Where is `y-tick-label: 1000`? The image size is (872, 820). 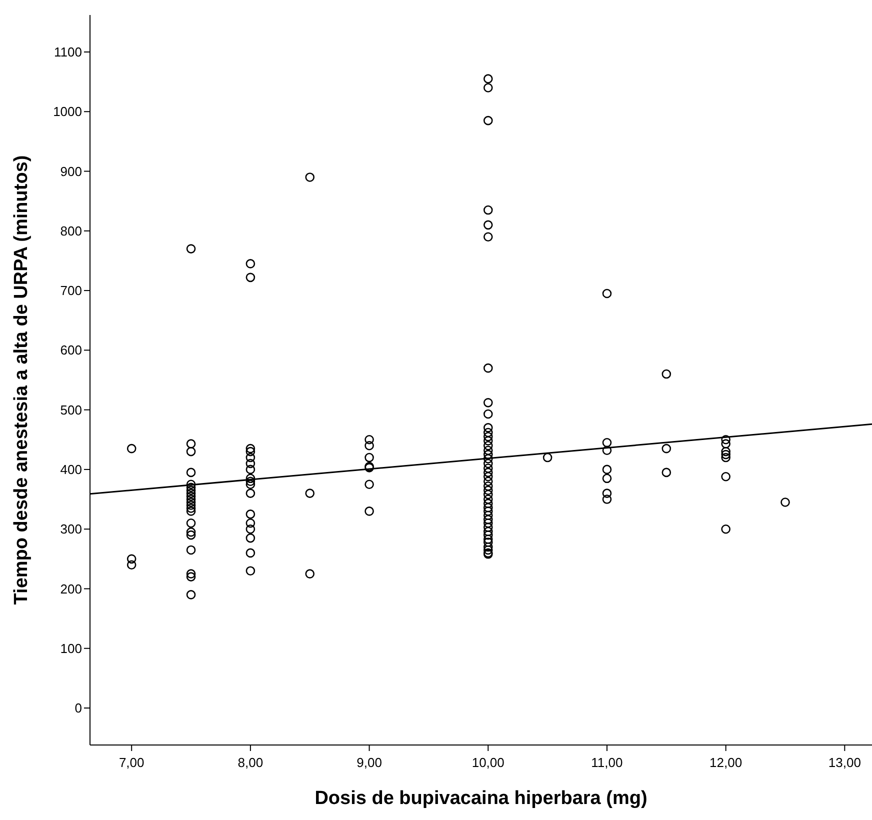 y-tick-label: 1000 is located at coordinates (67, 112).